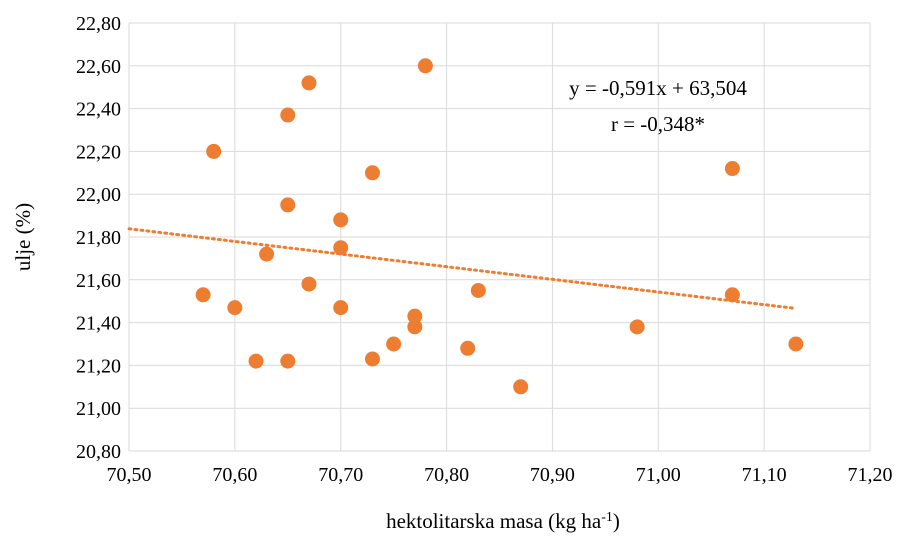 The image size is (905, 536). Describe the element at coordinates (870, 475) in the screenshot. I see `x-tick-label: 71,20` at that location.